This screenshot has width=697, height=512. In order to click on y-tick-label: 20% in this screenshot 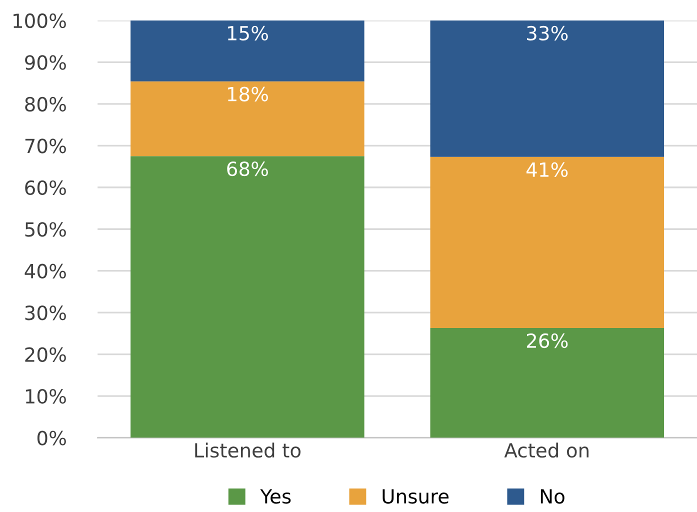, I will do `click(45, 354)`.